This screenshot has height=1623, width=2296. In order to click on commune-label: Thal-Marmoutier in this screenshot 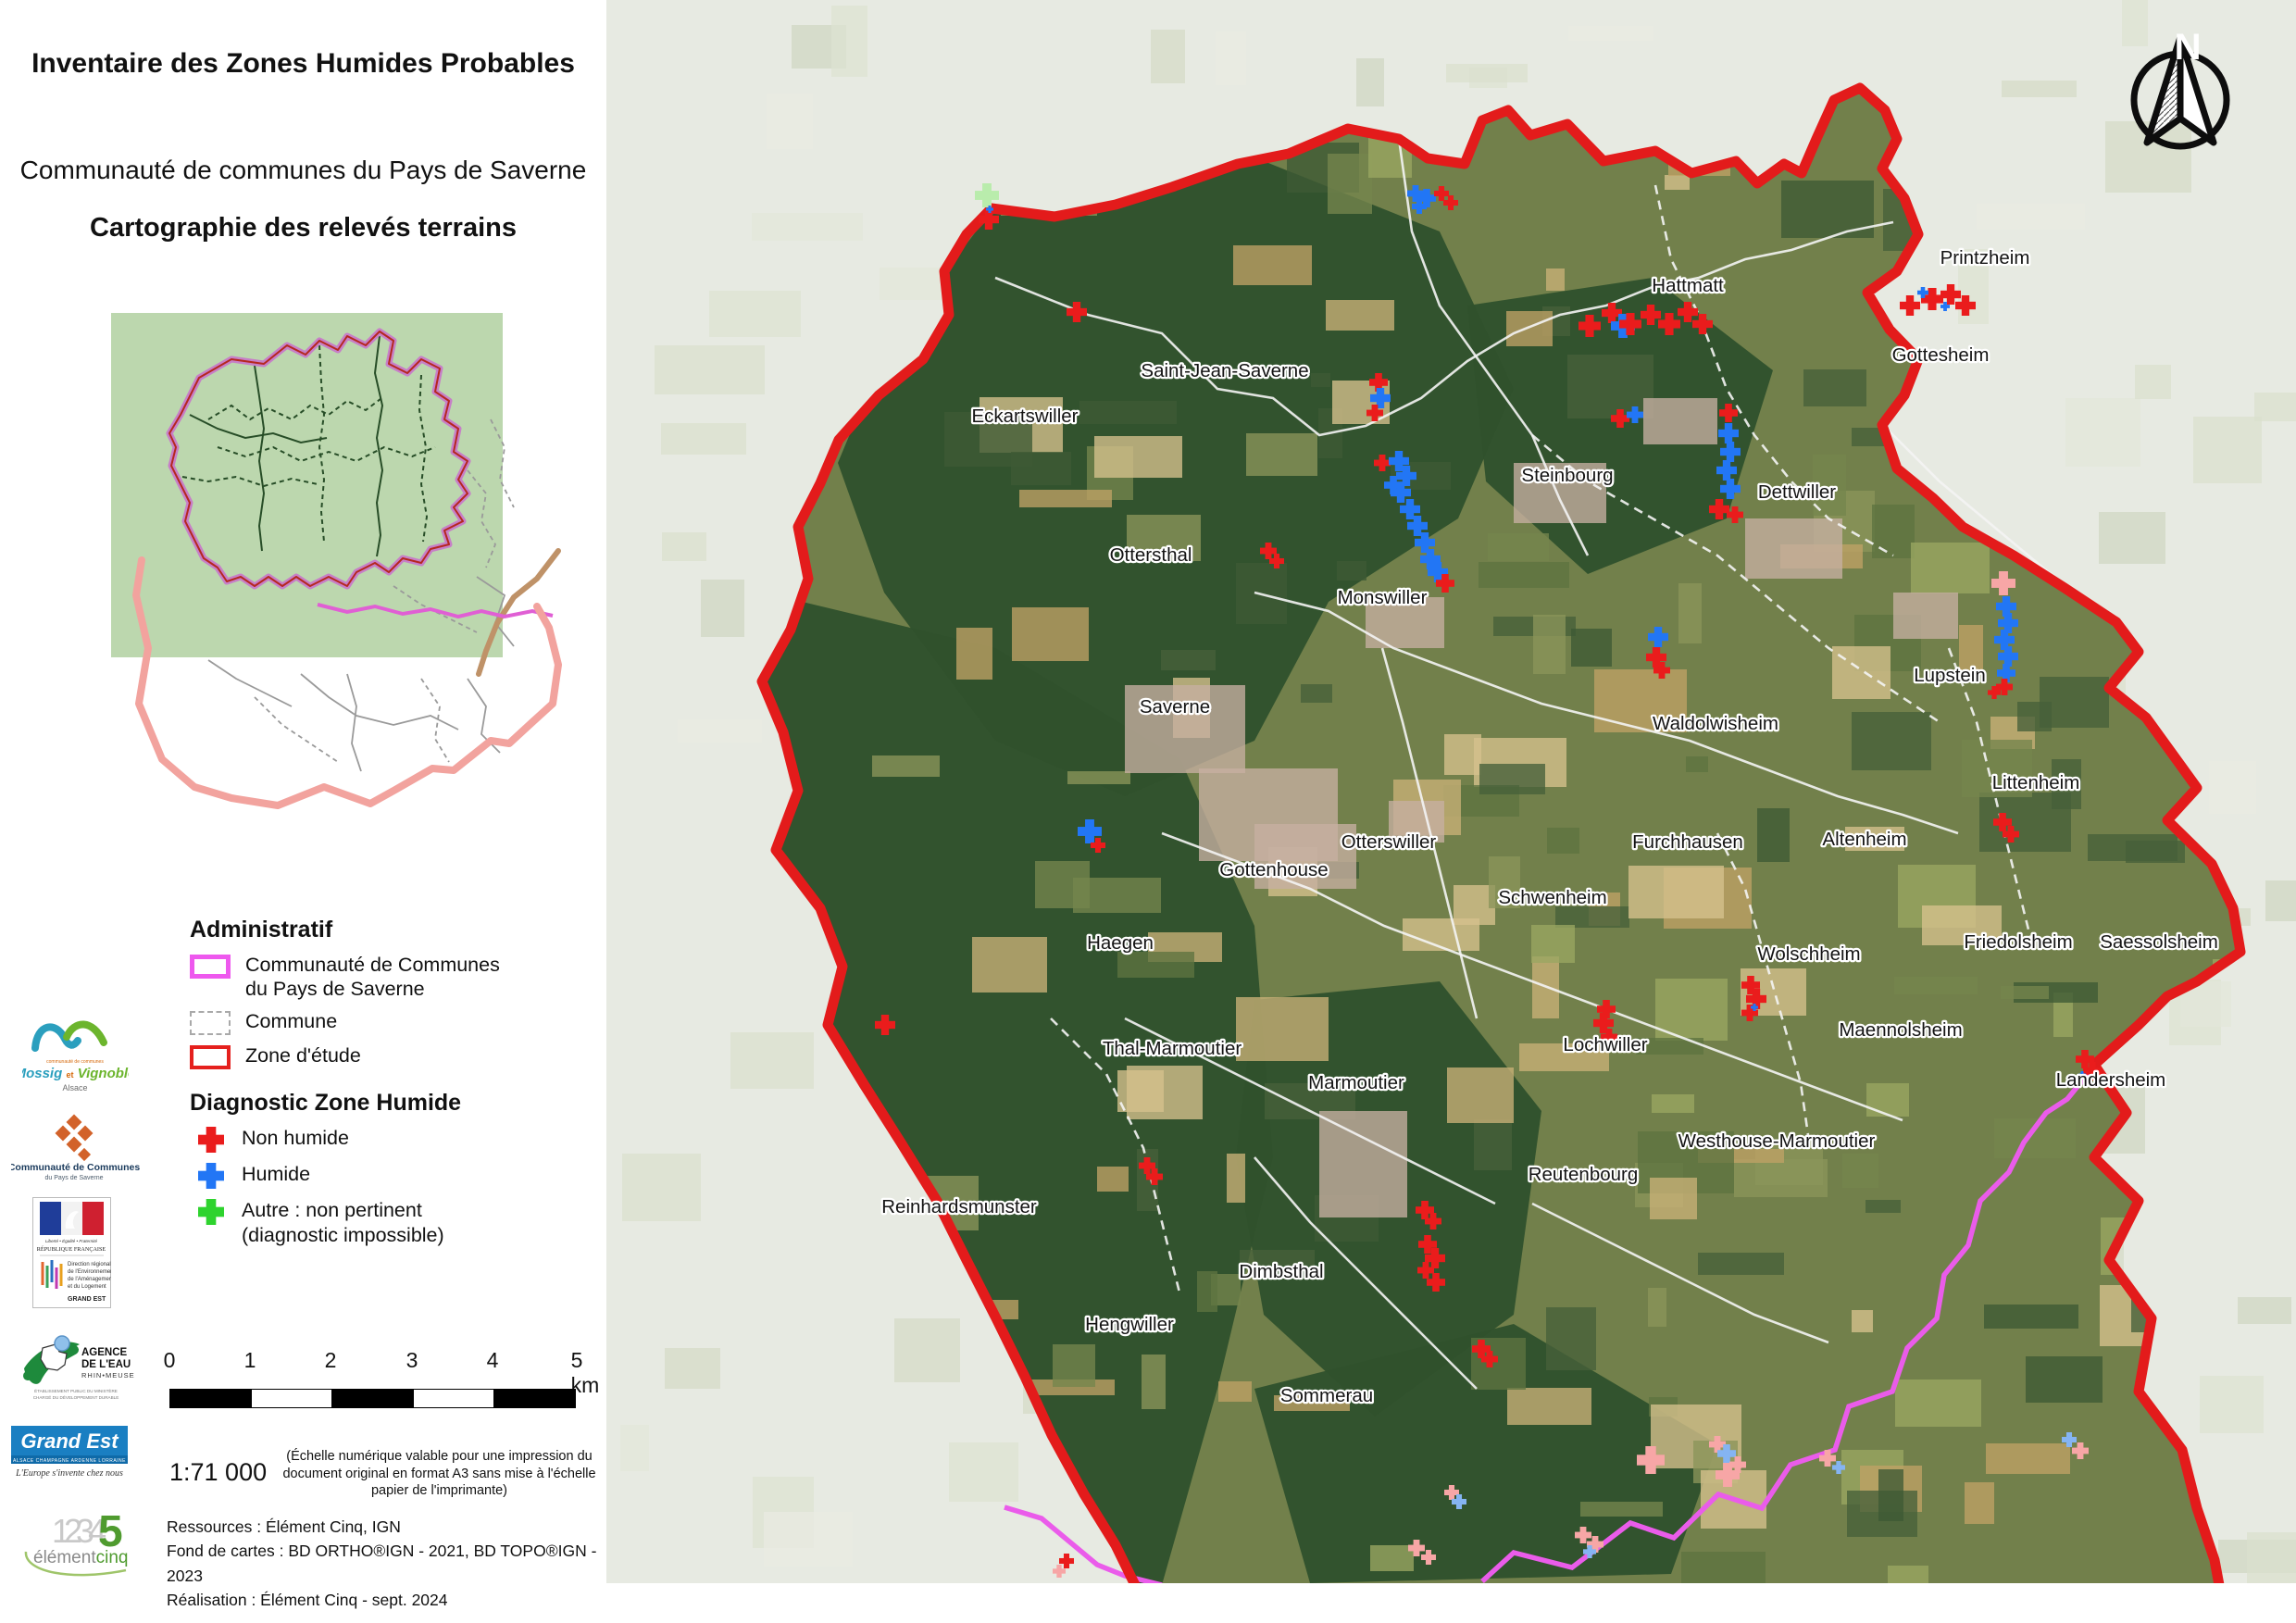, I will do `click(1172, 1049)`.